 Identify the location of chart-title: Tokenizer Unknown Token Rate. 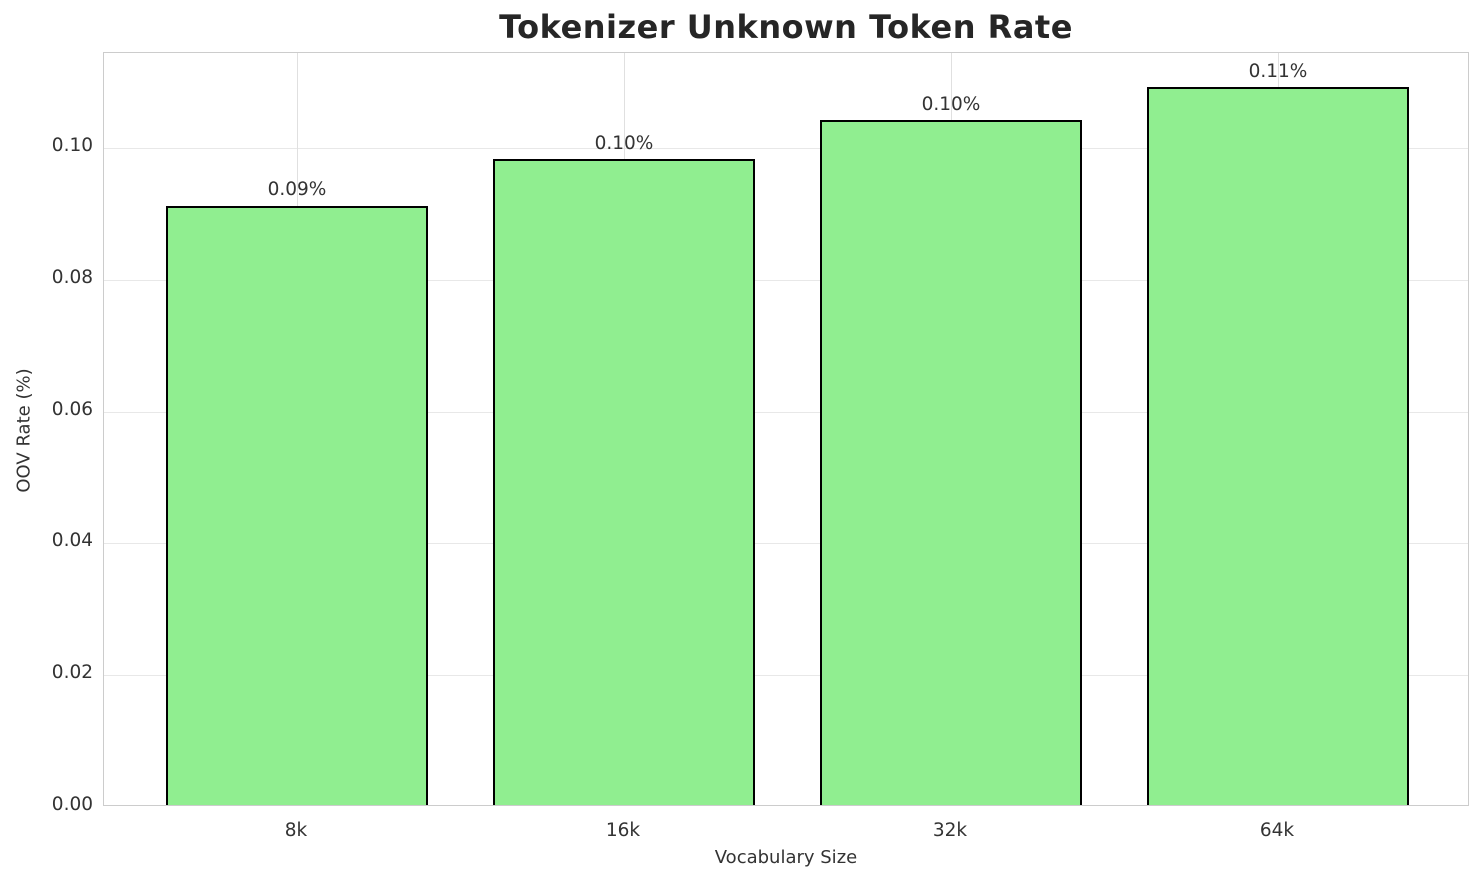
(786, 27).